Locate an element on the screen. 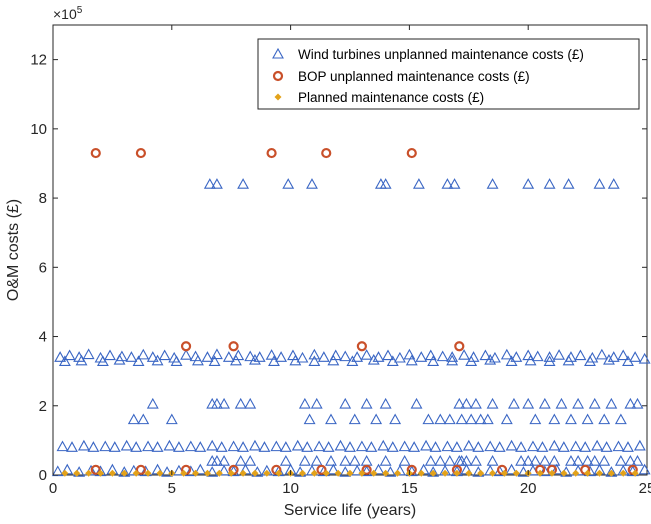 The width and height of the screenshot is (651, 524). y-scale-multiplier: ×10⁵ is located at coordinates (68, 13).